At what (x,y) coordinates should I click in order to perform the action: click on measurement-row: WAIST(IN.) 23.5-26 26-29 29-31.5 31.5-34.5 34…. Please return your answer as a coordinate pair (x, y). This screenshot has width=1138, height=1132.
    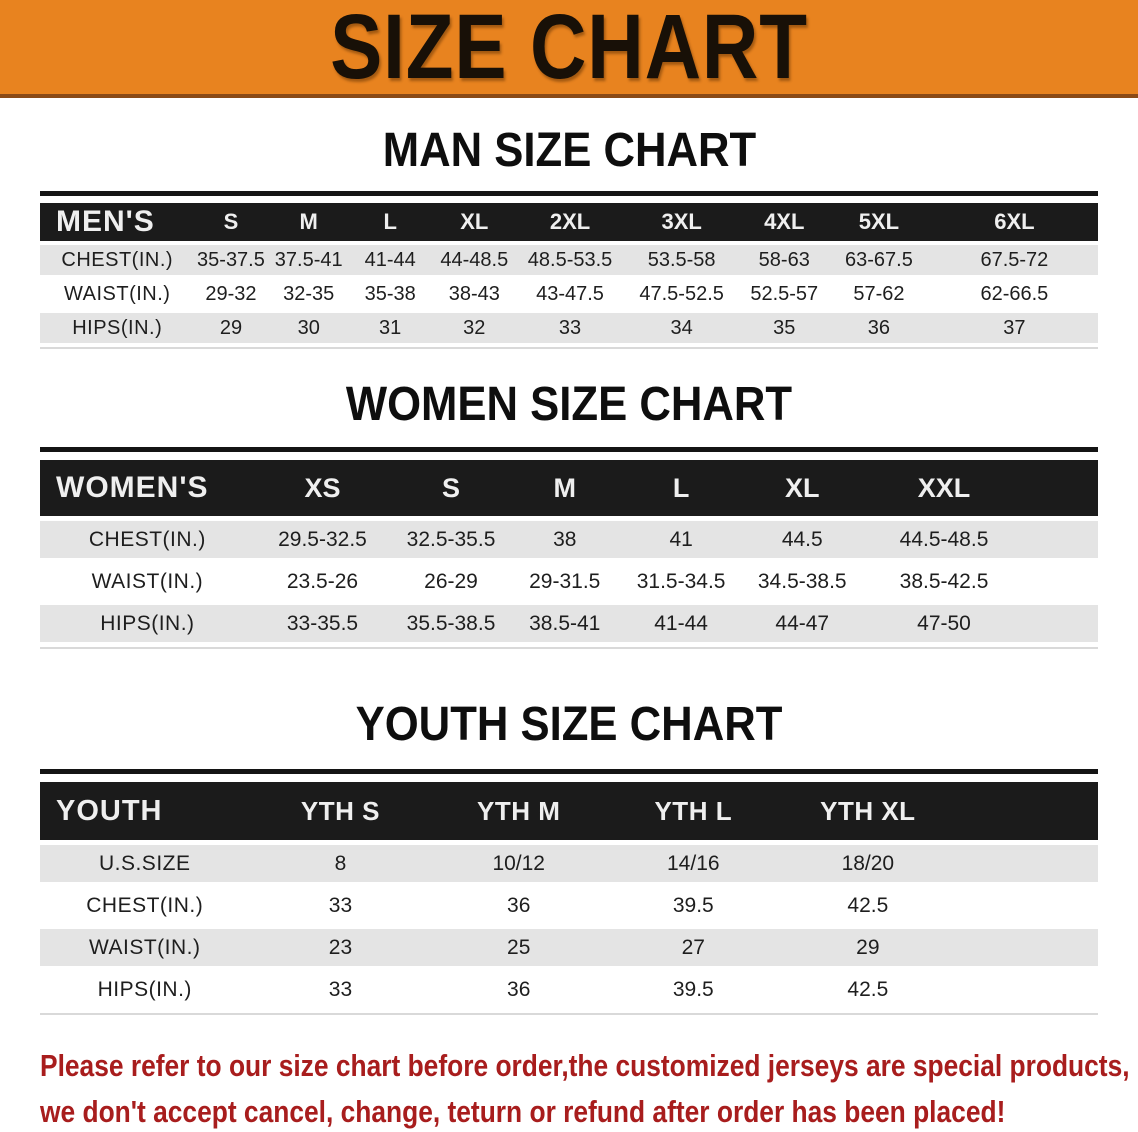
    Looking at the image, I should click on (569, 581).